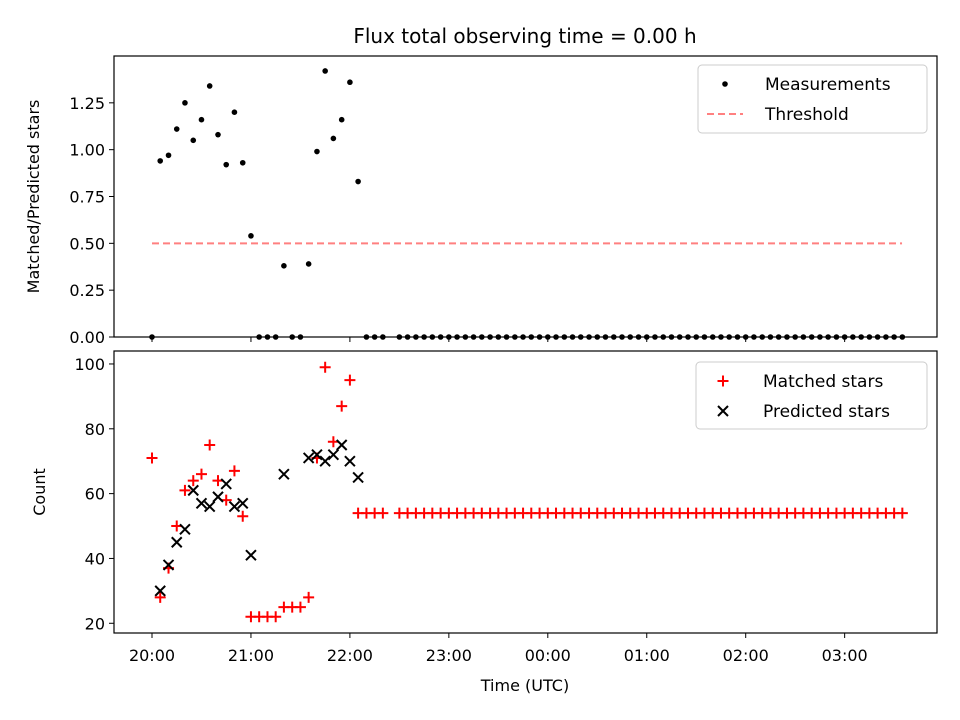 The height and width of the screenshot is (720, 960). Describe the element at coordinates (647, 655) in the screenshot. I see `x-tick-label: 01:00` at that location.